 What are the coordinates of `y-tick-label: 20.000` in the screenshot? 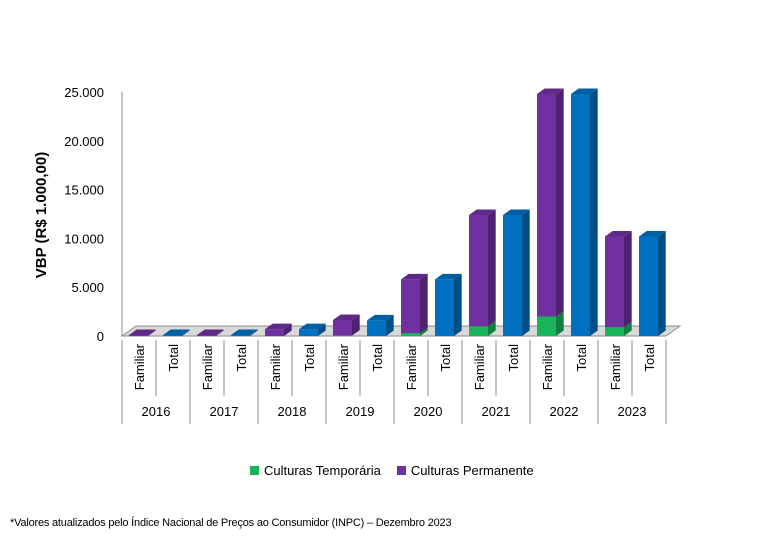 It's located at (84, 141).